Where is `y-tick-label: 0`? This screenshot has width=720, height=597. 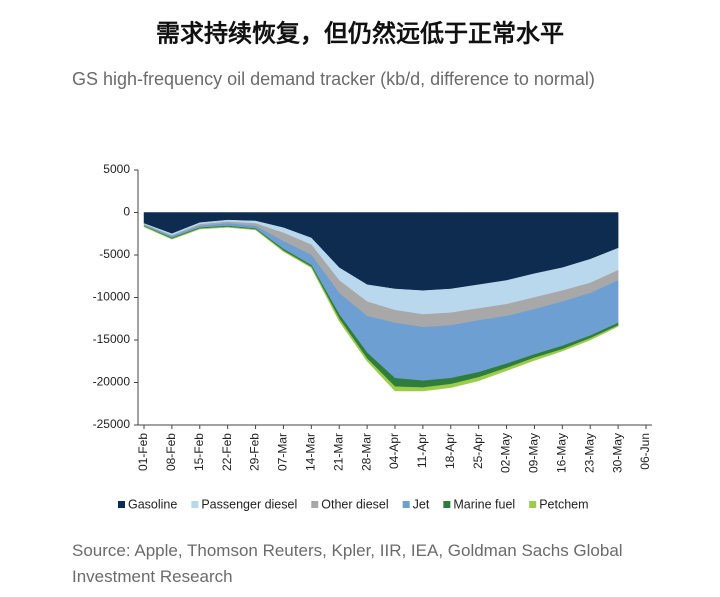 y-tick-label: 0 is located at coordinates (126, 212).